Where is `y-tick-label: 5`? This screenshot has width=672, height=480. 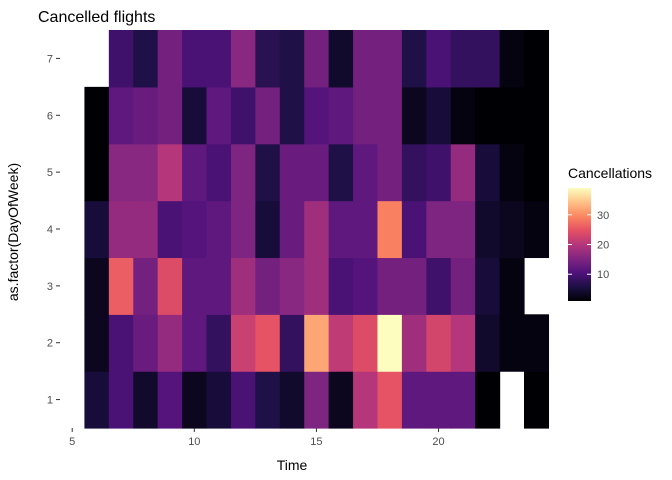
y-tick-label: 5 is located at coordinates (50, 173).